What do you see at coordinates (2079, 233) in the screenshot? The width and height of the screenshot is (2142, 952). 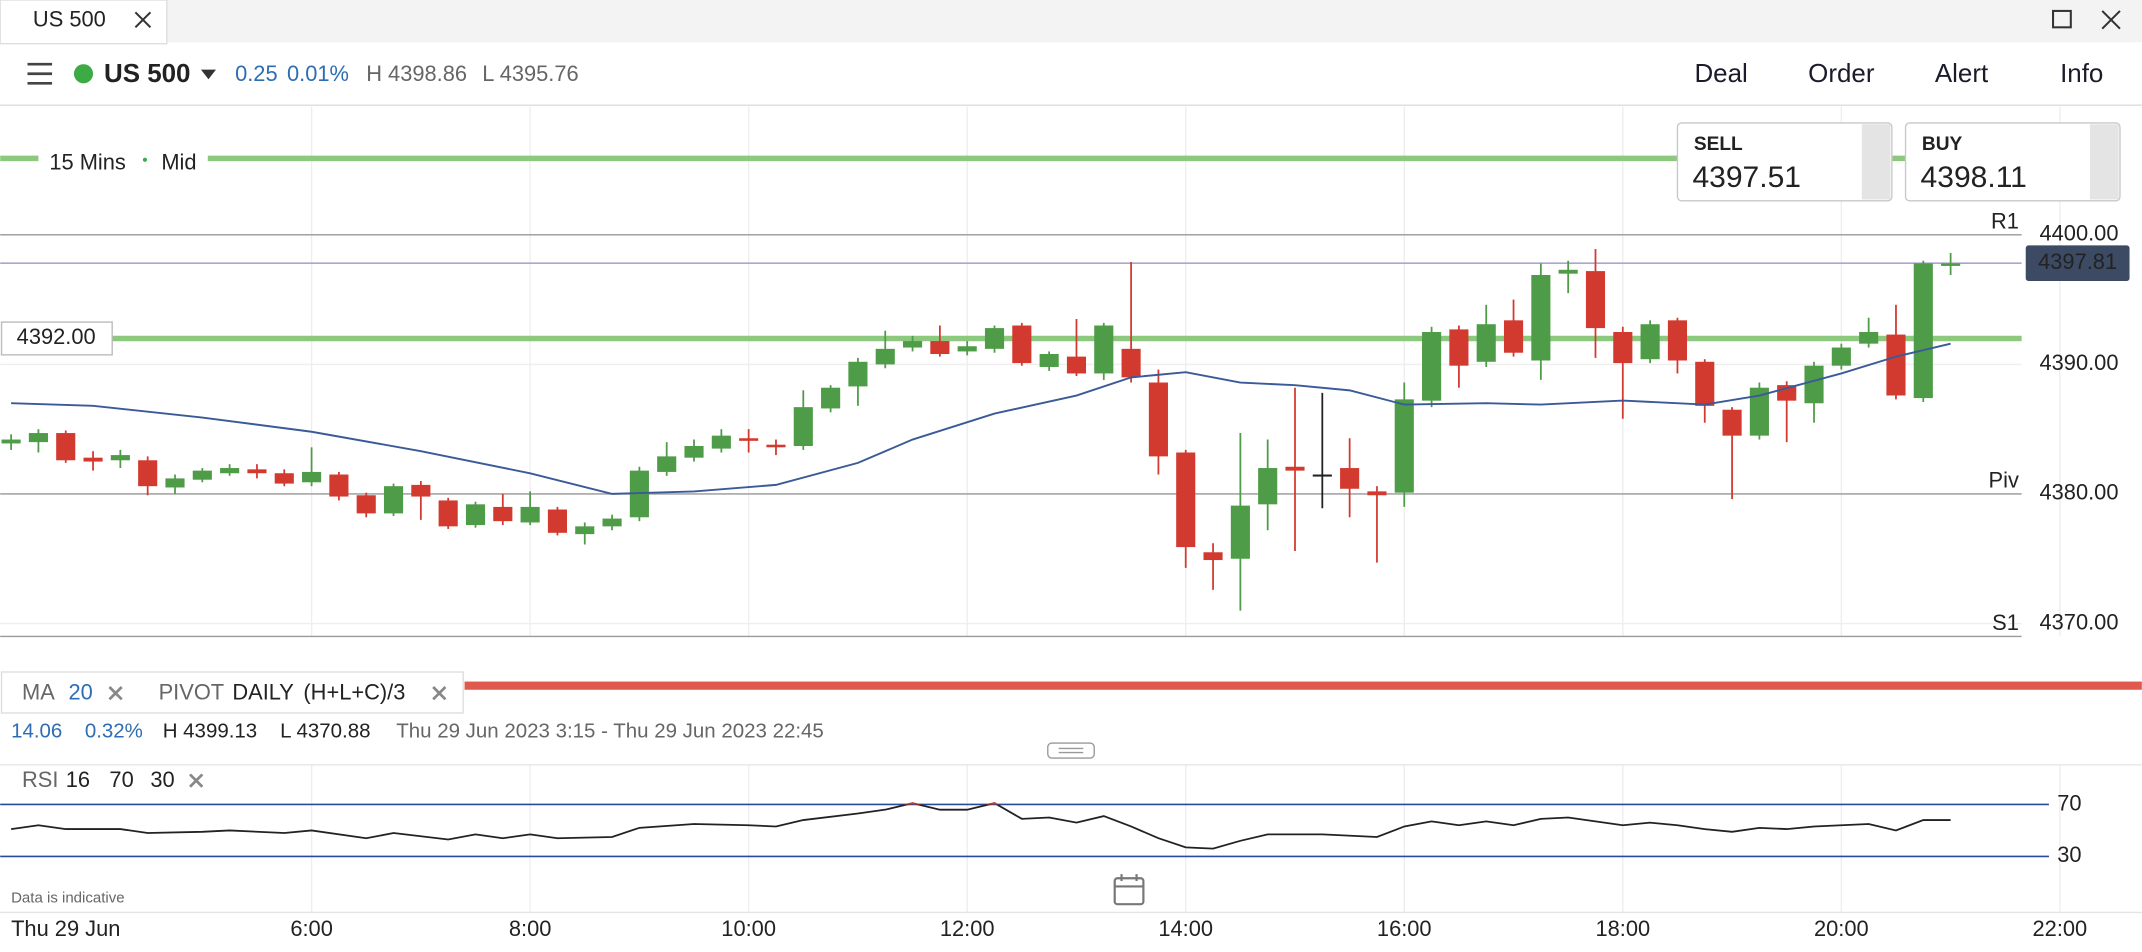 I see `y-tick-label: 4400.00` at bounding box center [2079, 233].